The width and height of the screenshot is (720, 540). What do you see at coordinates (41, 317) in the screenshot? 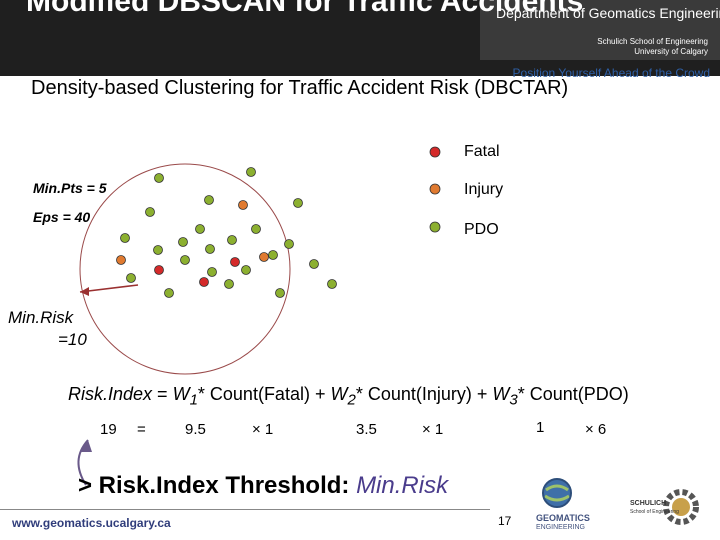
I see `min-risk-line-1: Min.Risk` at bounding box center [41, 317].